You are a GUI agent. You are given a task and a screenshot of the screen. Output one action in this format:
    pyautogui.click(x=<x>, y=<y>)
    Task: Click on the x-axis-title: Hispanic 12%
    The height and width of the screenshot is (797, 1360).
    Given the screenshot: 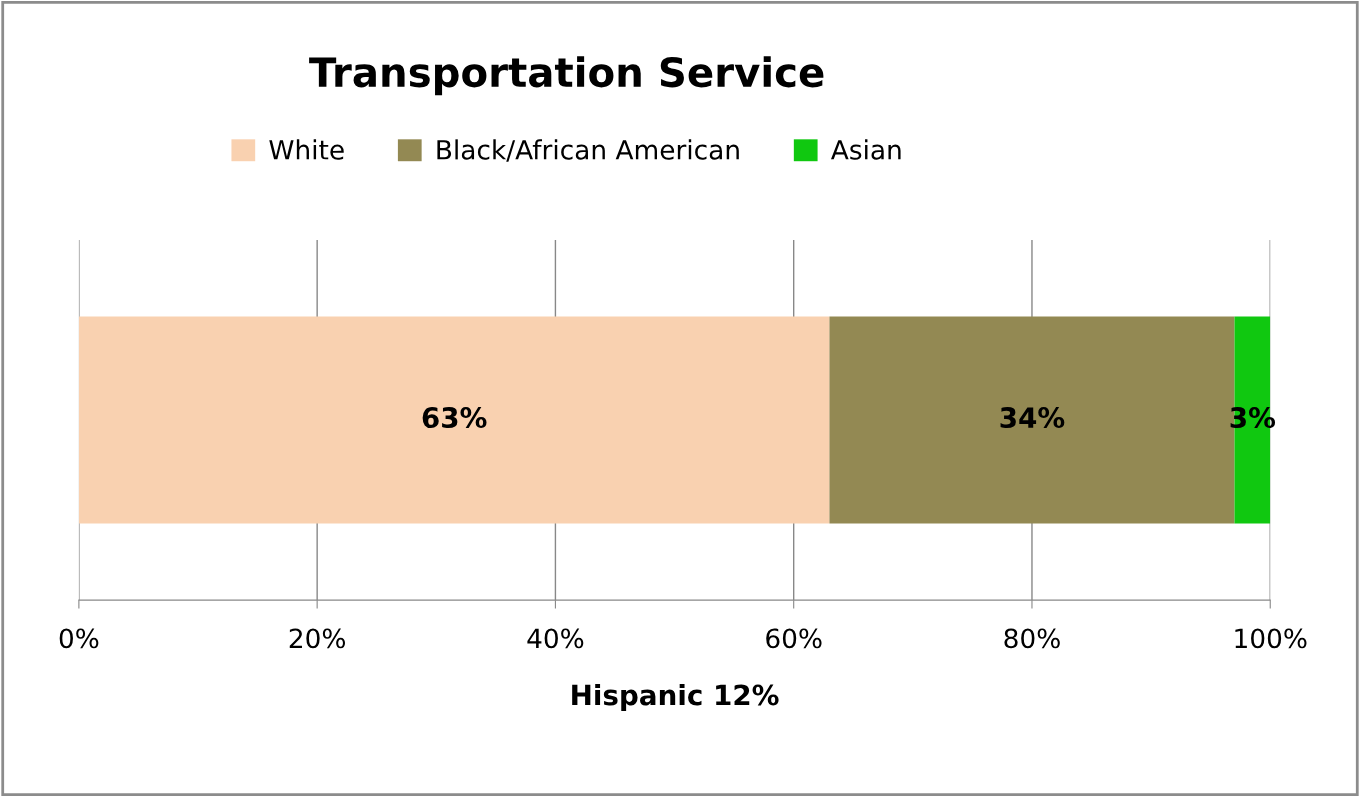 What is the action you would take?
    pyautogui.click(x=675, y=697)
    